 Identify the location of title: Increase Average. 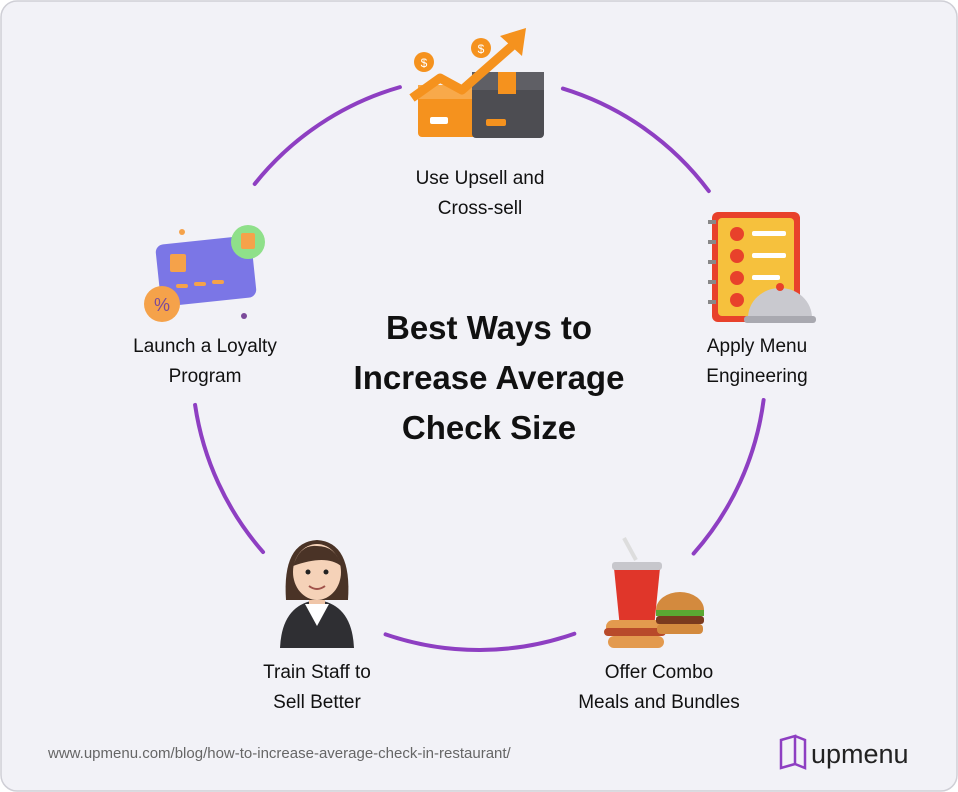
(489, 377).